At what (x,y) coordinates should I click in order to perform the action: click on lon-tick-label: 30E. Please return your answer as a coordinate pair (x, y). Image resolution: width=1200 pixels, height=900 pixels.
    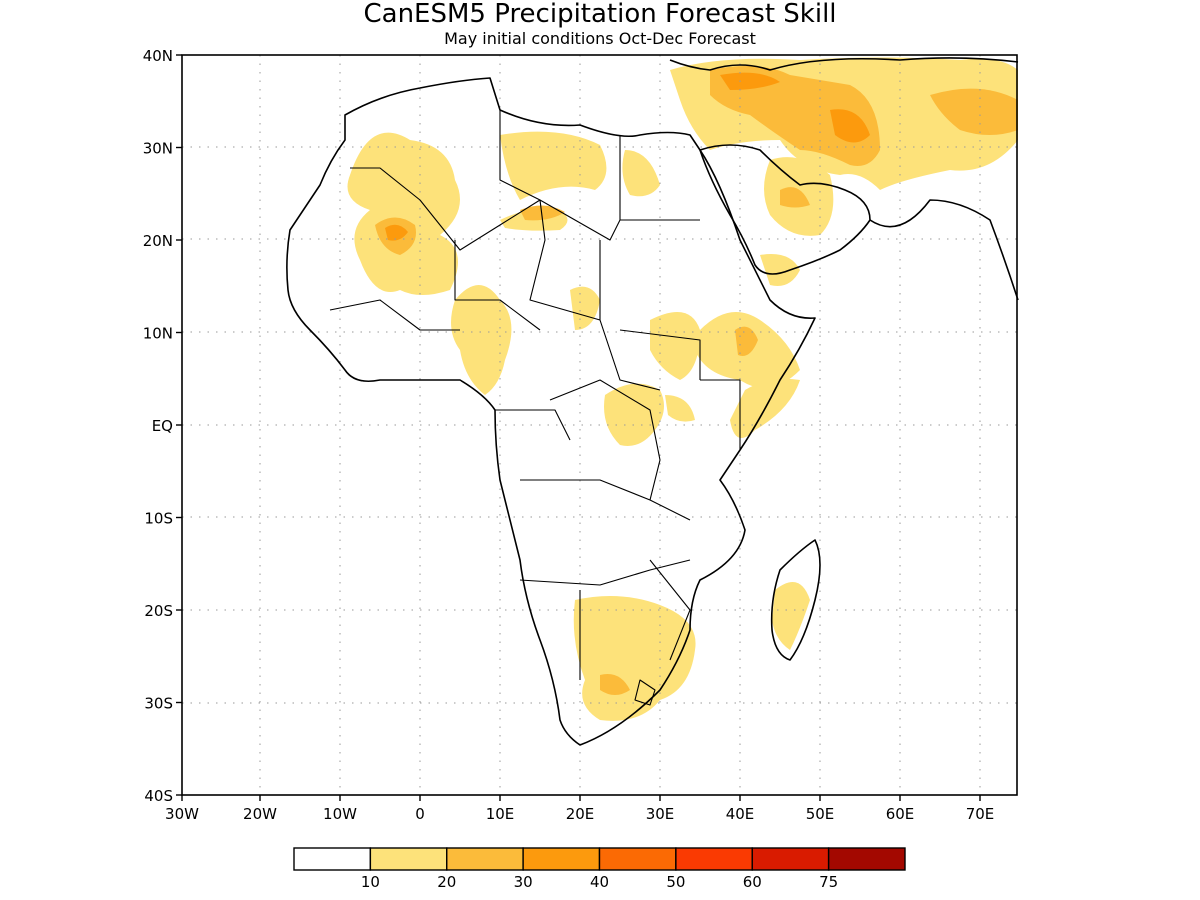
    Looking at the image, I should click on (660, 814).